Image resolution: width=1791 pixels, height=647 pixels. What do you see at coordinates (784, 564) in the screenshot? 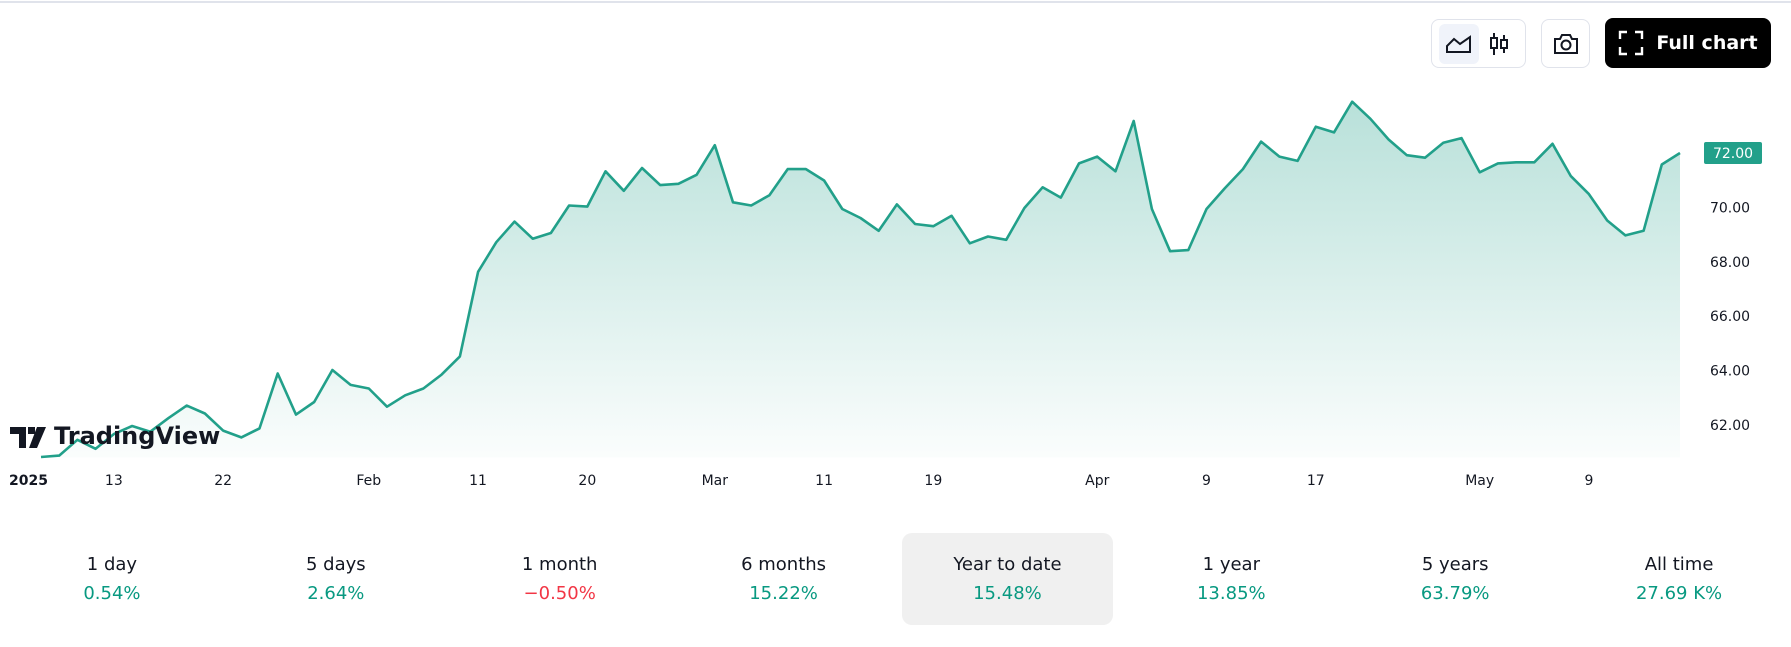
I see `period-label: 6 months` at bounding box center [784, 564].